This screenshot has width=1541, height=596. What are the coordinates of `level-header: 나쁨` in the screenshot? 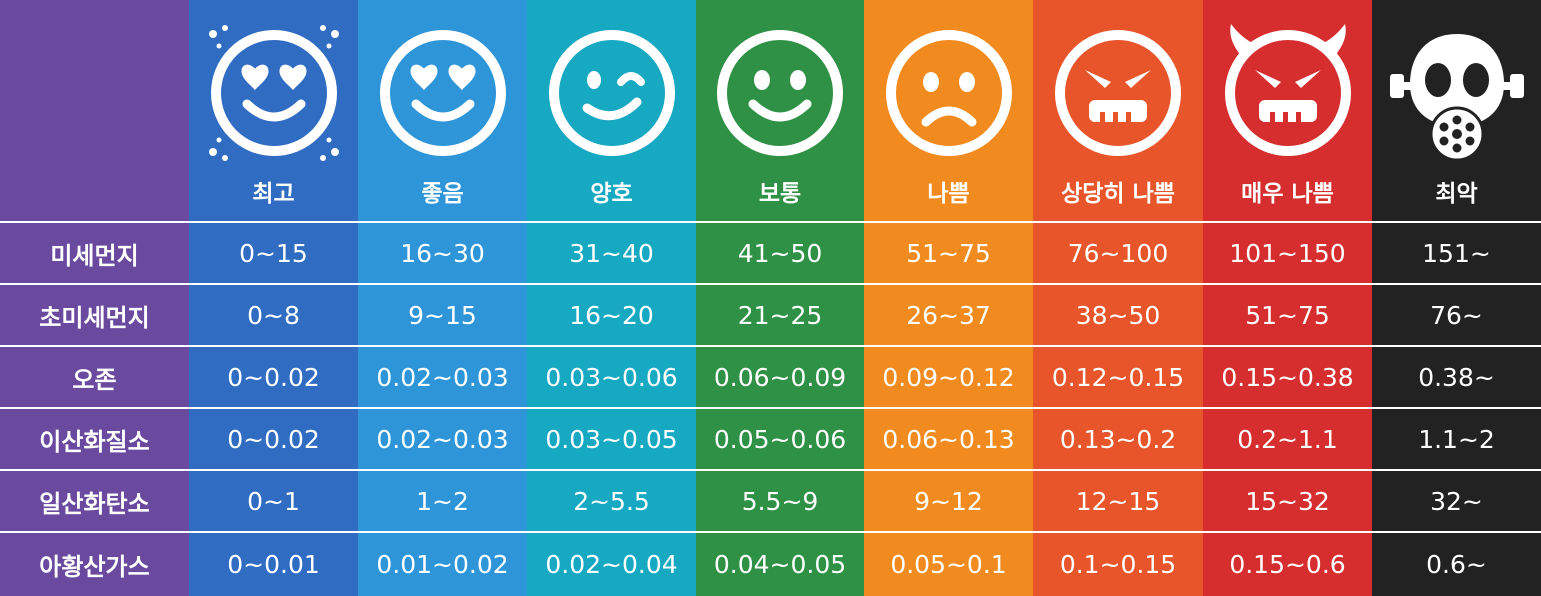 It's located at (948, 111).